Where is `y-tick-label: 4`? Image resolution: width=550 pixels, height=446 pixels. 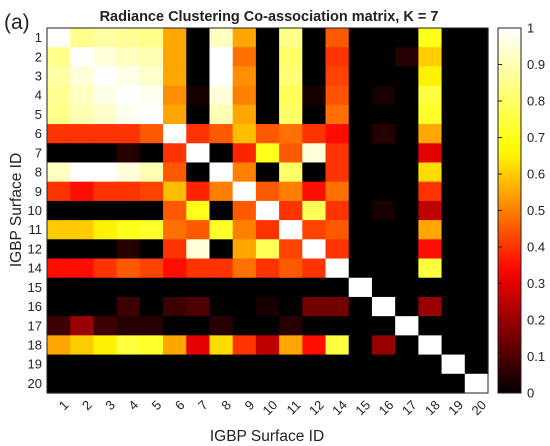
y-tick-label: 4 is located at coordinates (38, 95).